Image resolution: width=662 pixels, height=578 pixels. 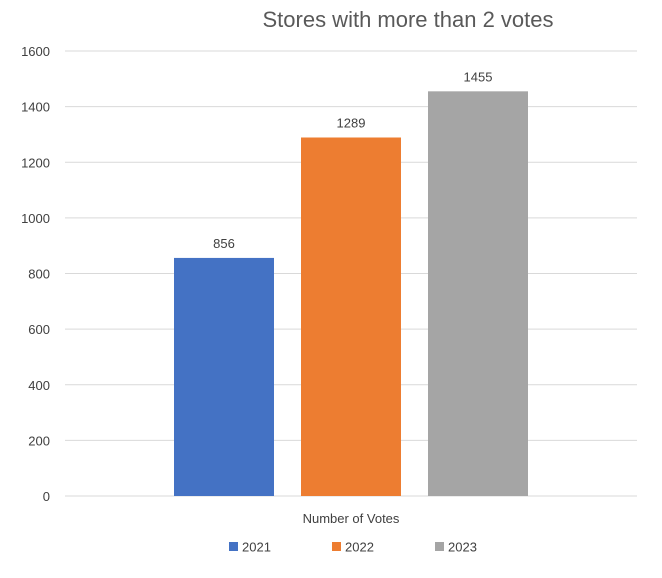 I want to click on legend: 2021 2022 2023, so click(x=353, y=547).